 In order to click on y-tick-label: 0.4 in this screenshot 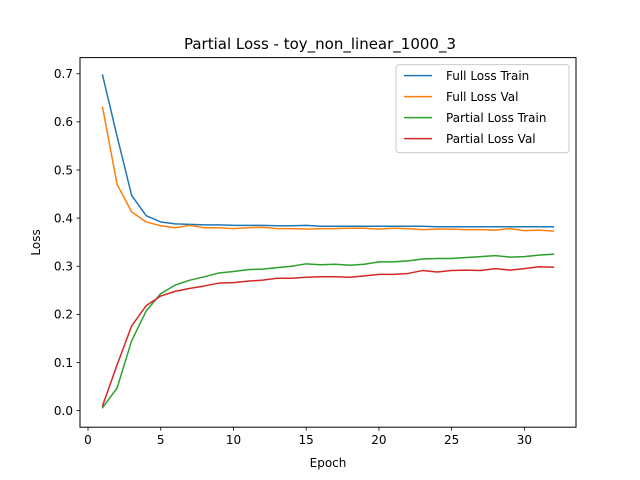, I will do `click(63, 218)`.